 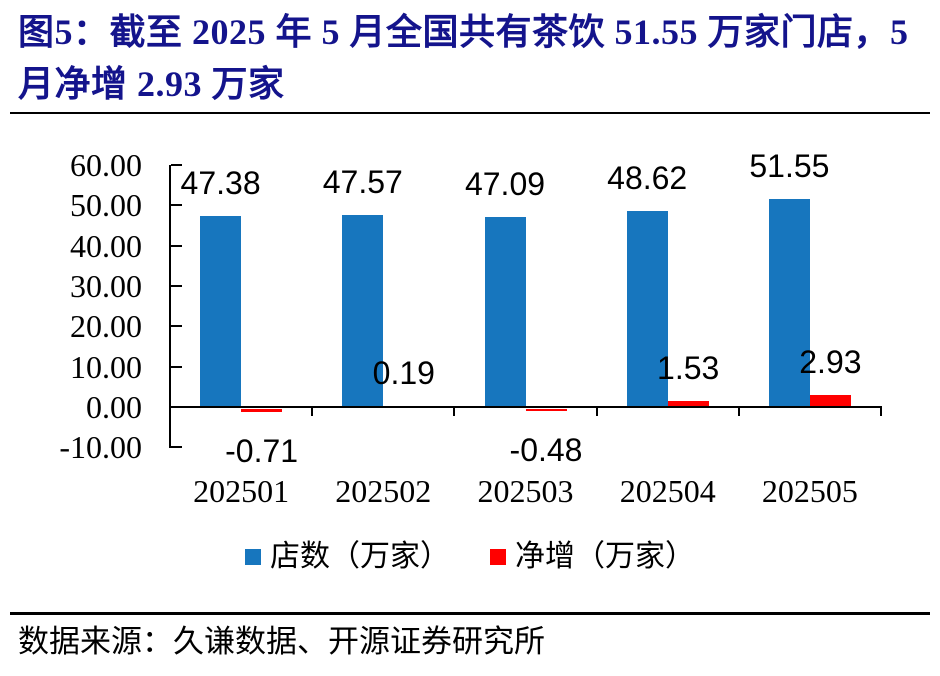 What do you see at coordinates (281, 641) in the screenshot?
I see `data-source-note: 数据来源：久谦数据、开源证券研究所` at bounding box center [281, 641].